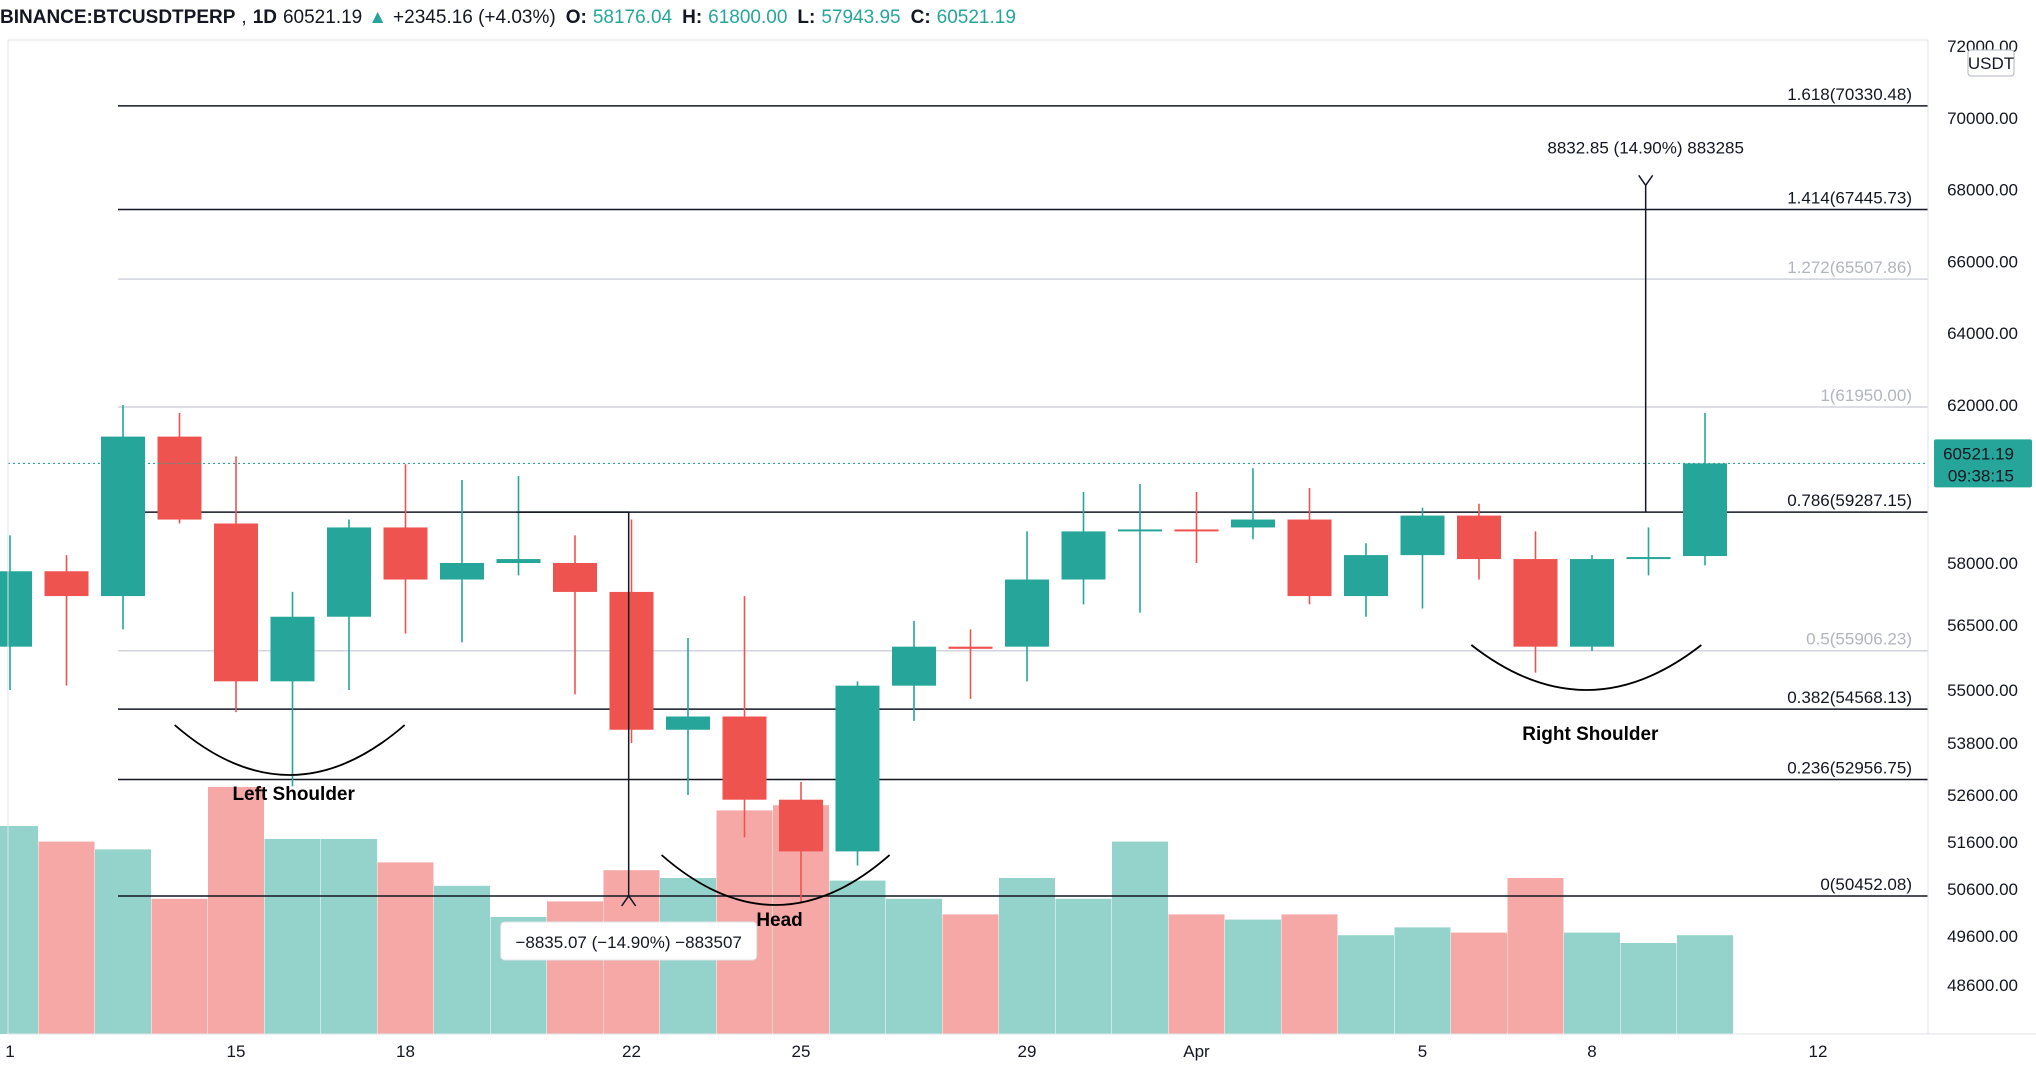 This screenshot has height=1072, width=2036. I want to click on last-price-tag, so click(1983, 463).